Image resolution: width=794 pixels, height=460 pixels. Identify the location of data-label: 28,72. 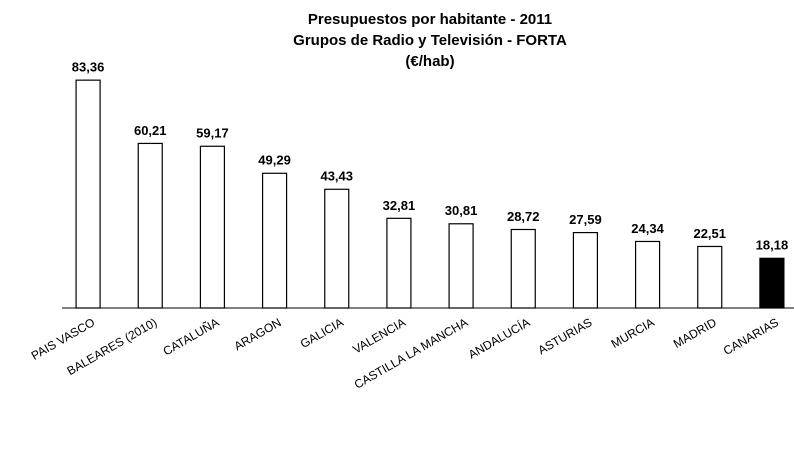
(523, 216).